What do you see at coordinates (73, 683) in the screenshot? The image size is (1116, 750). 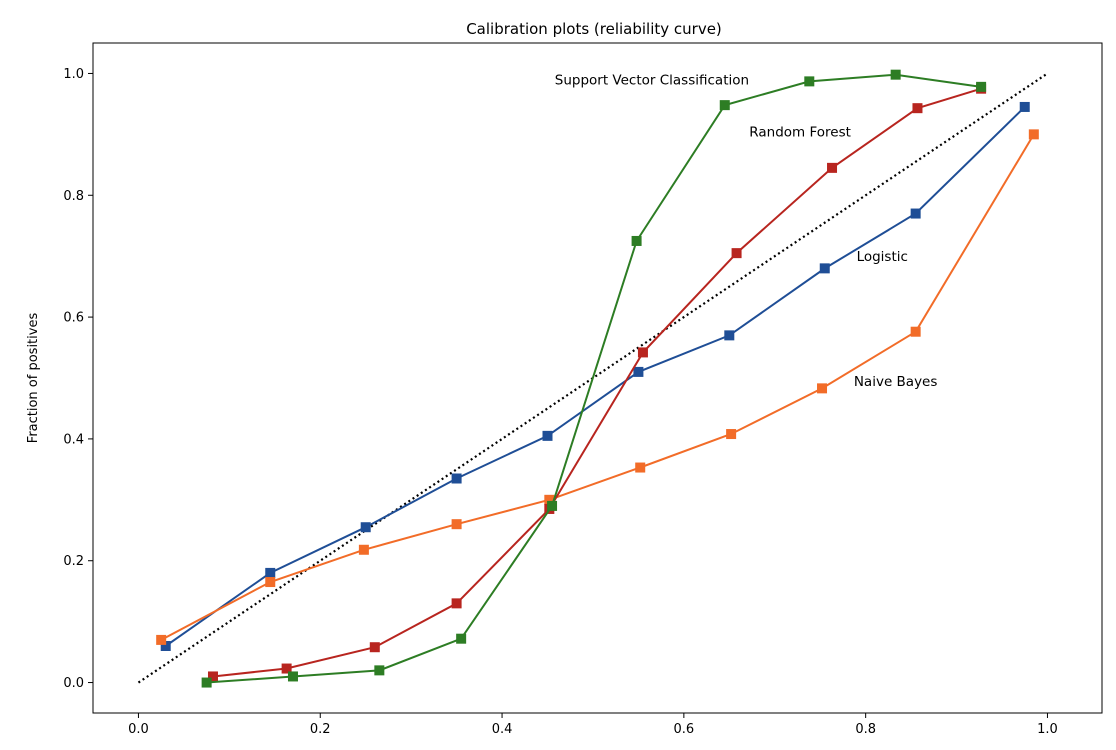 I see `y-tick-label: 0.0` at bounding box center [73, 683].